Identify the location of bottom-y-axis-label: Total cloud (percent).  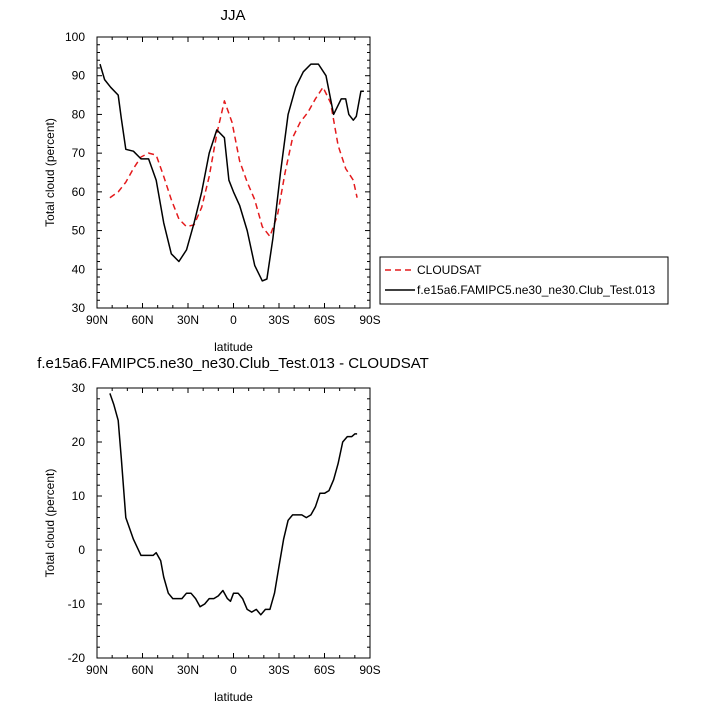
(50, 523).